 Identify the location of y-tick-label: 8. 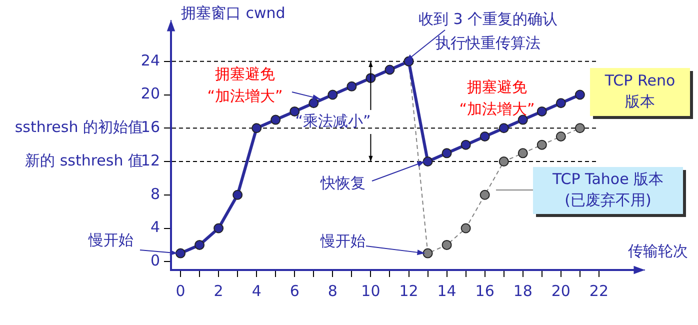
(155, 193).